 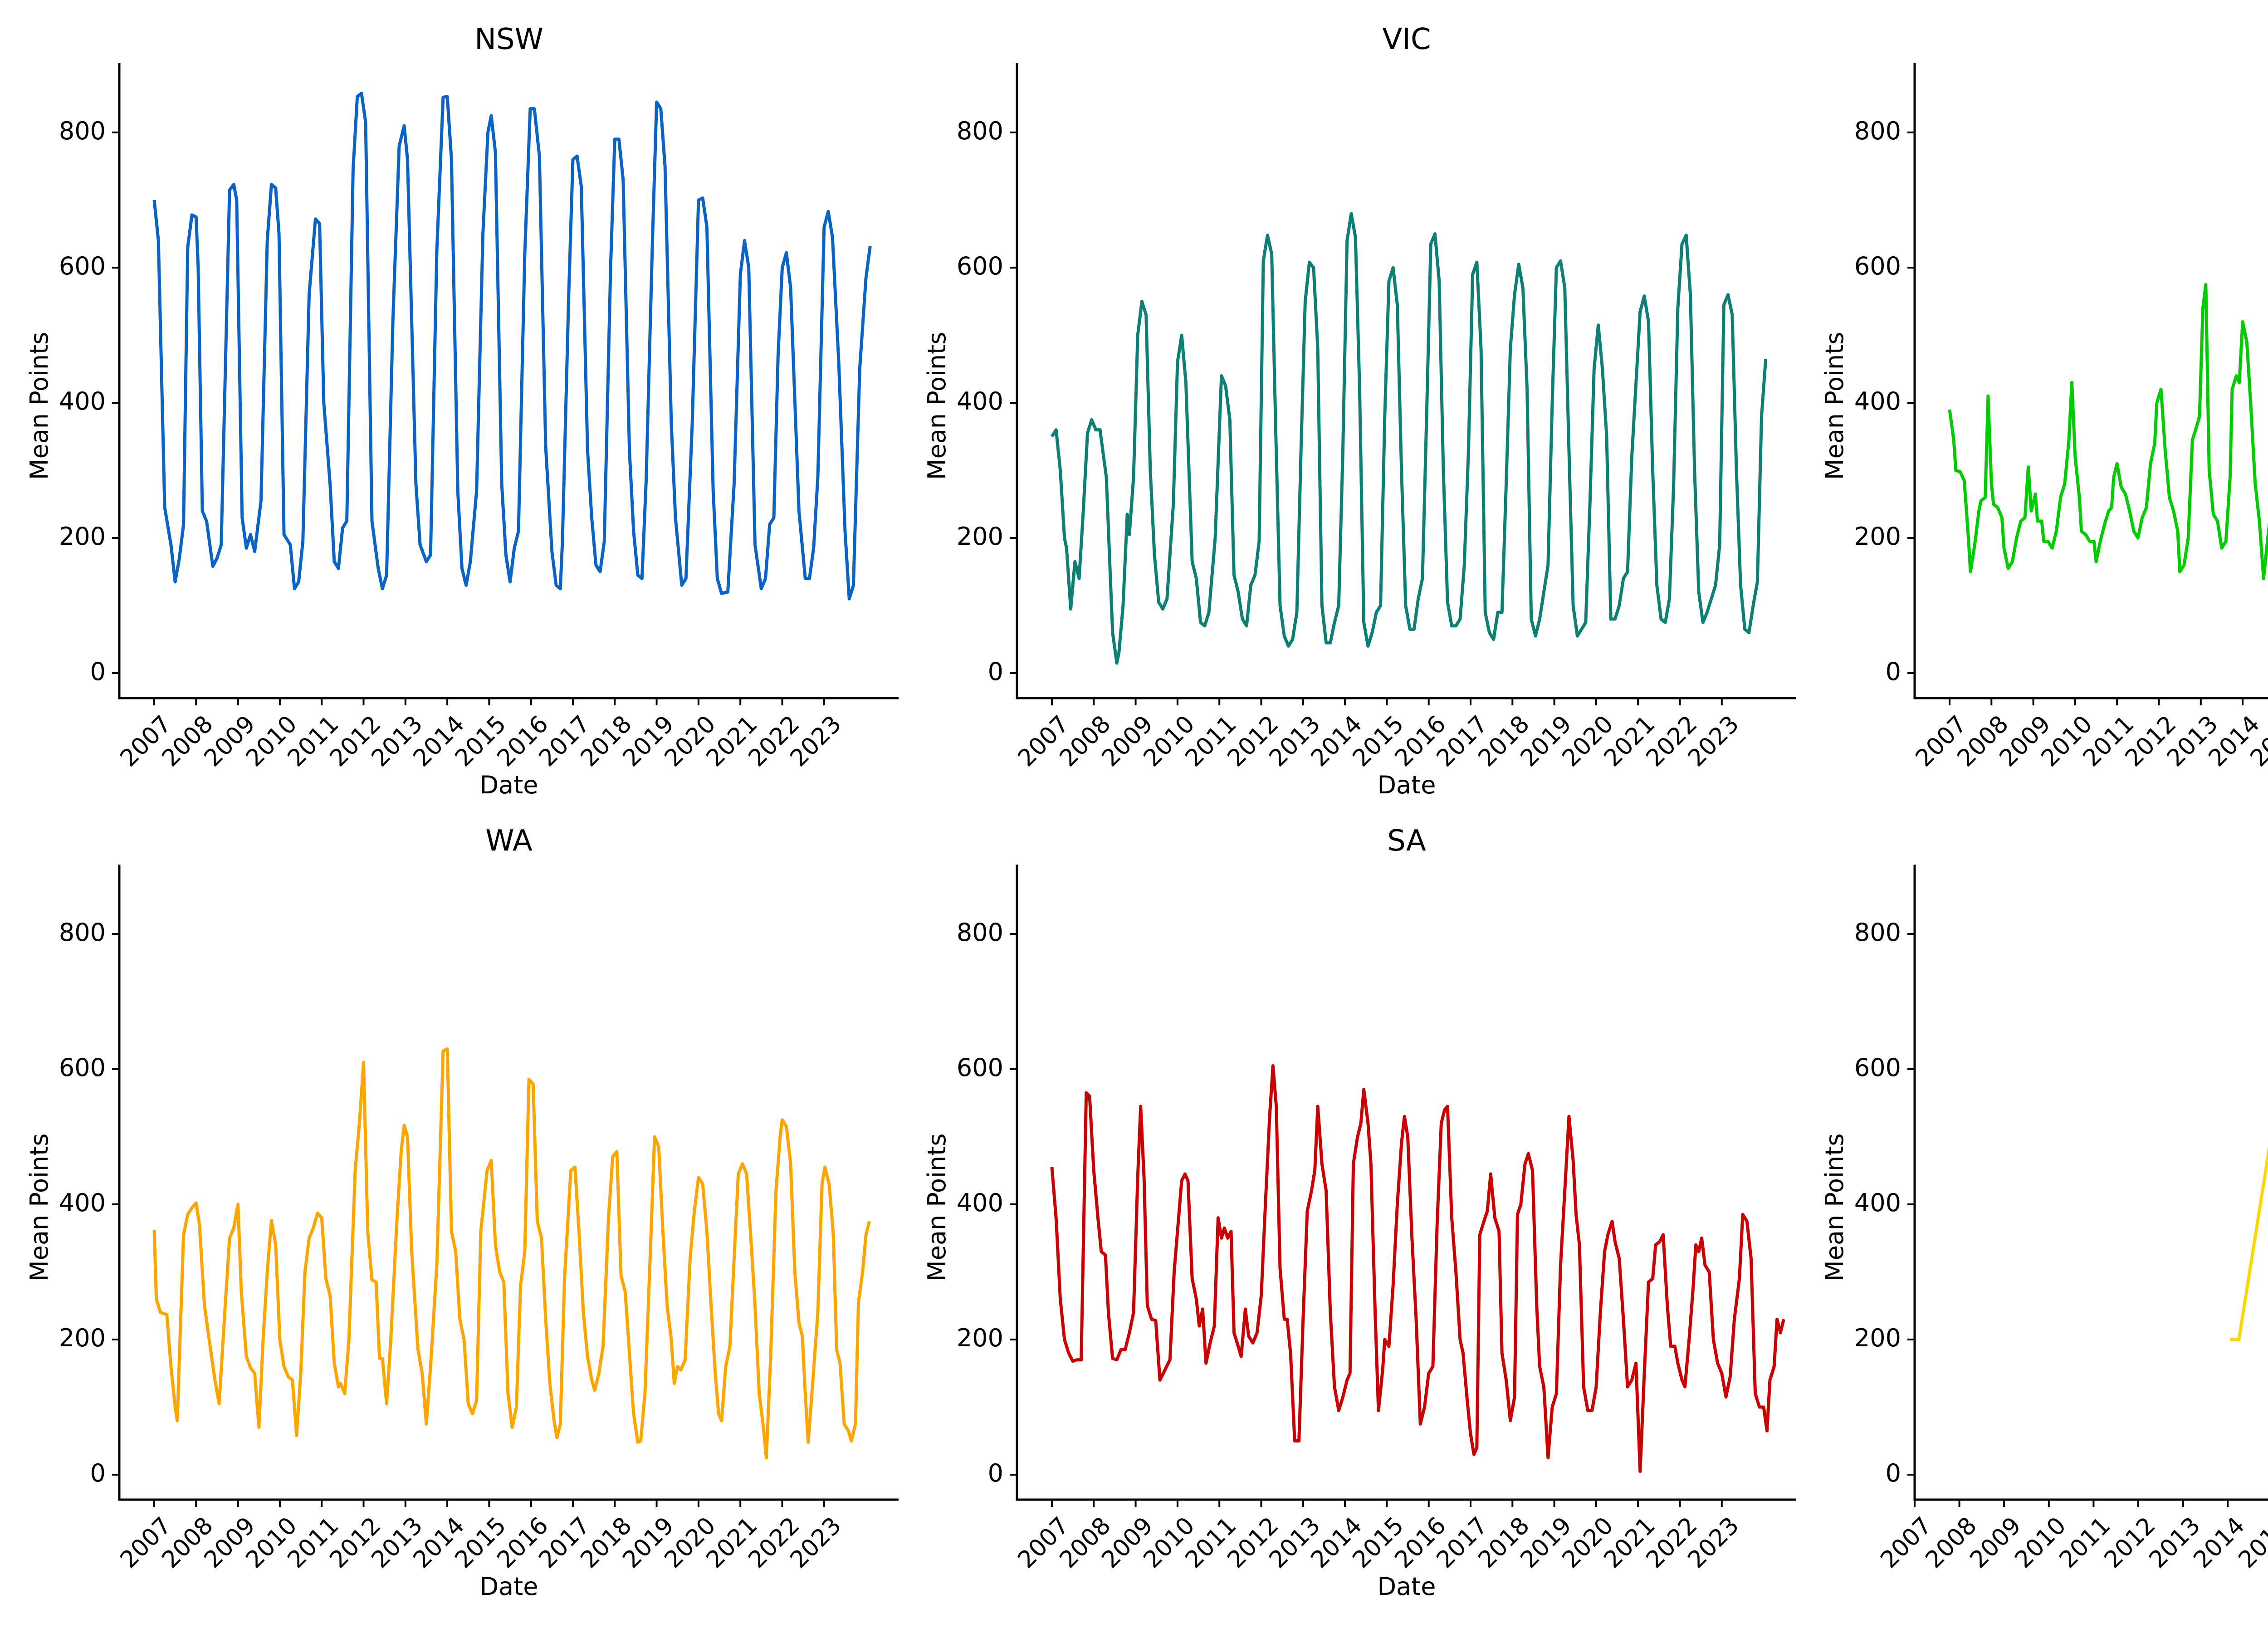 What do you see at coordinates (1406, 841) in the screenshot?
I see `subplot-title: SA` at bounding box center [1406, 841].